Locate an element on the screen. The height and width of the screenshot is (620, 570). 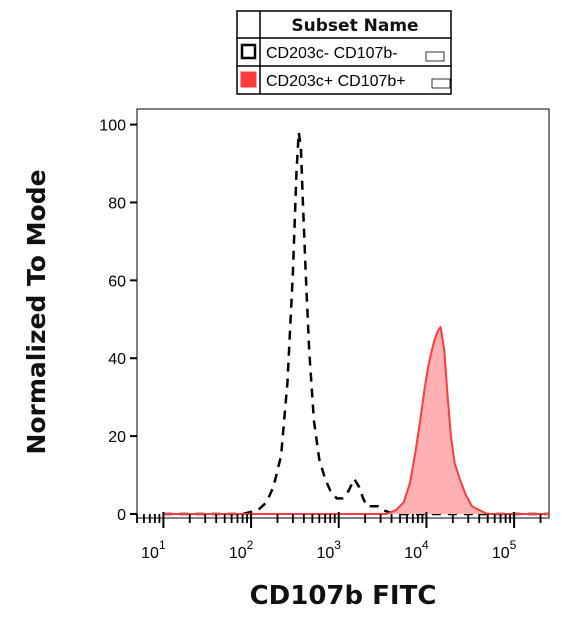
legend-label-negative: CD203c- CD107b- is located at coordinates (332, 53).